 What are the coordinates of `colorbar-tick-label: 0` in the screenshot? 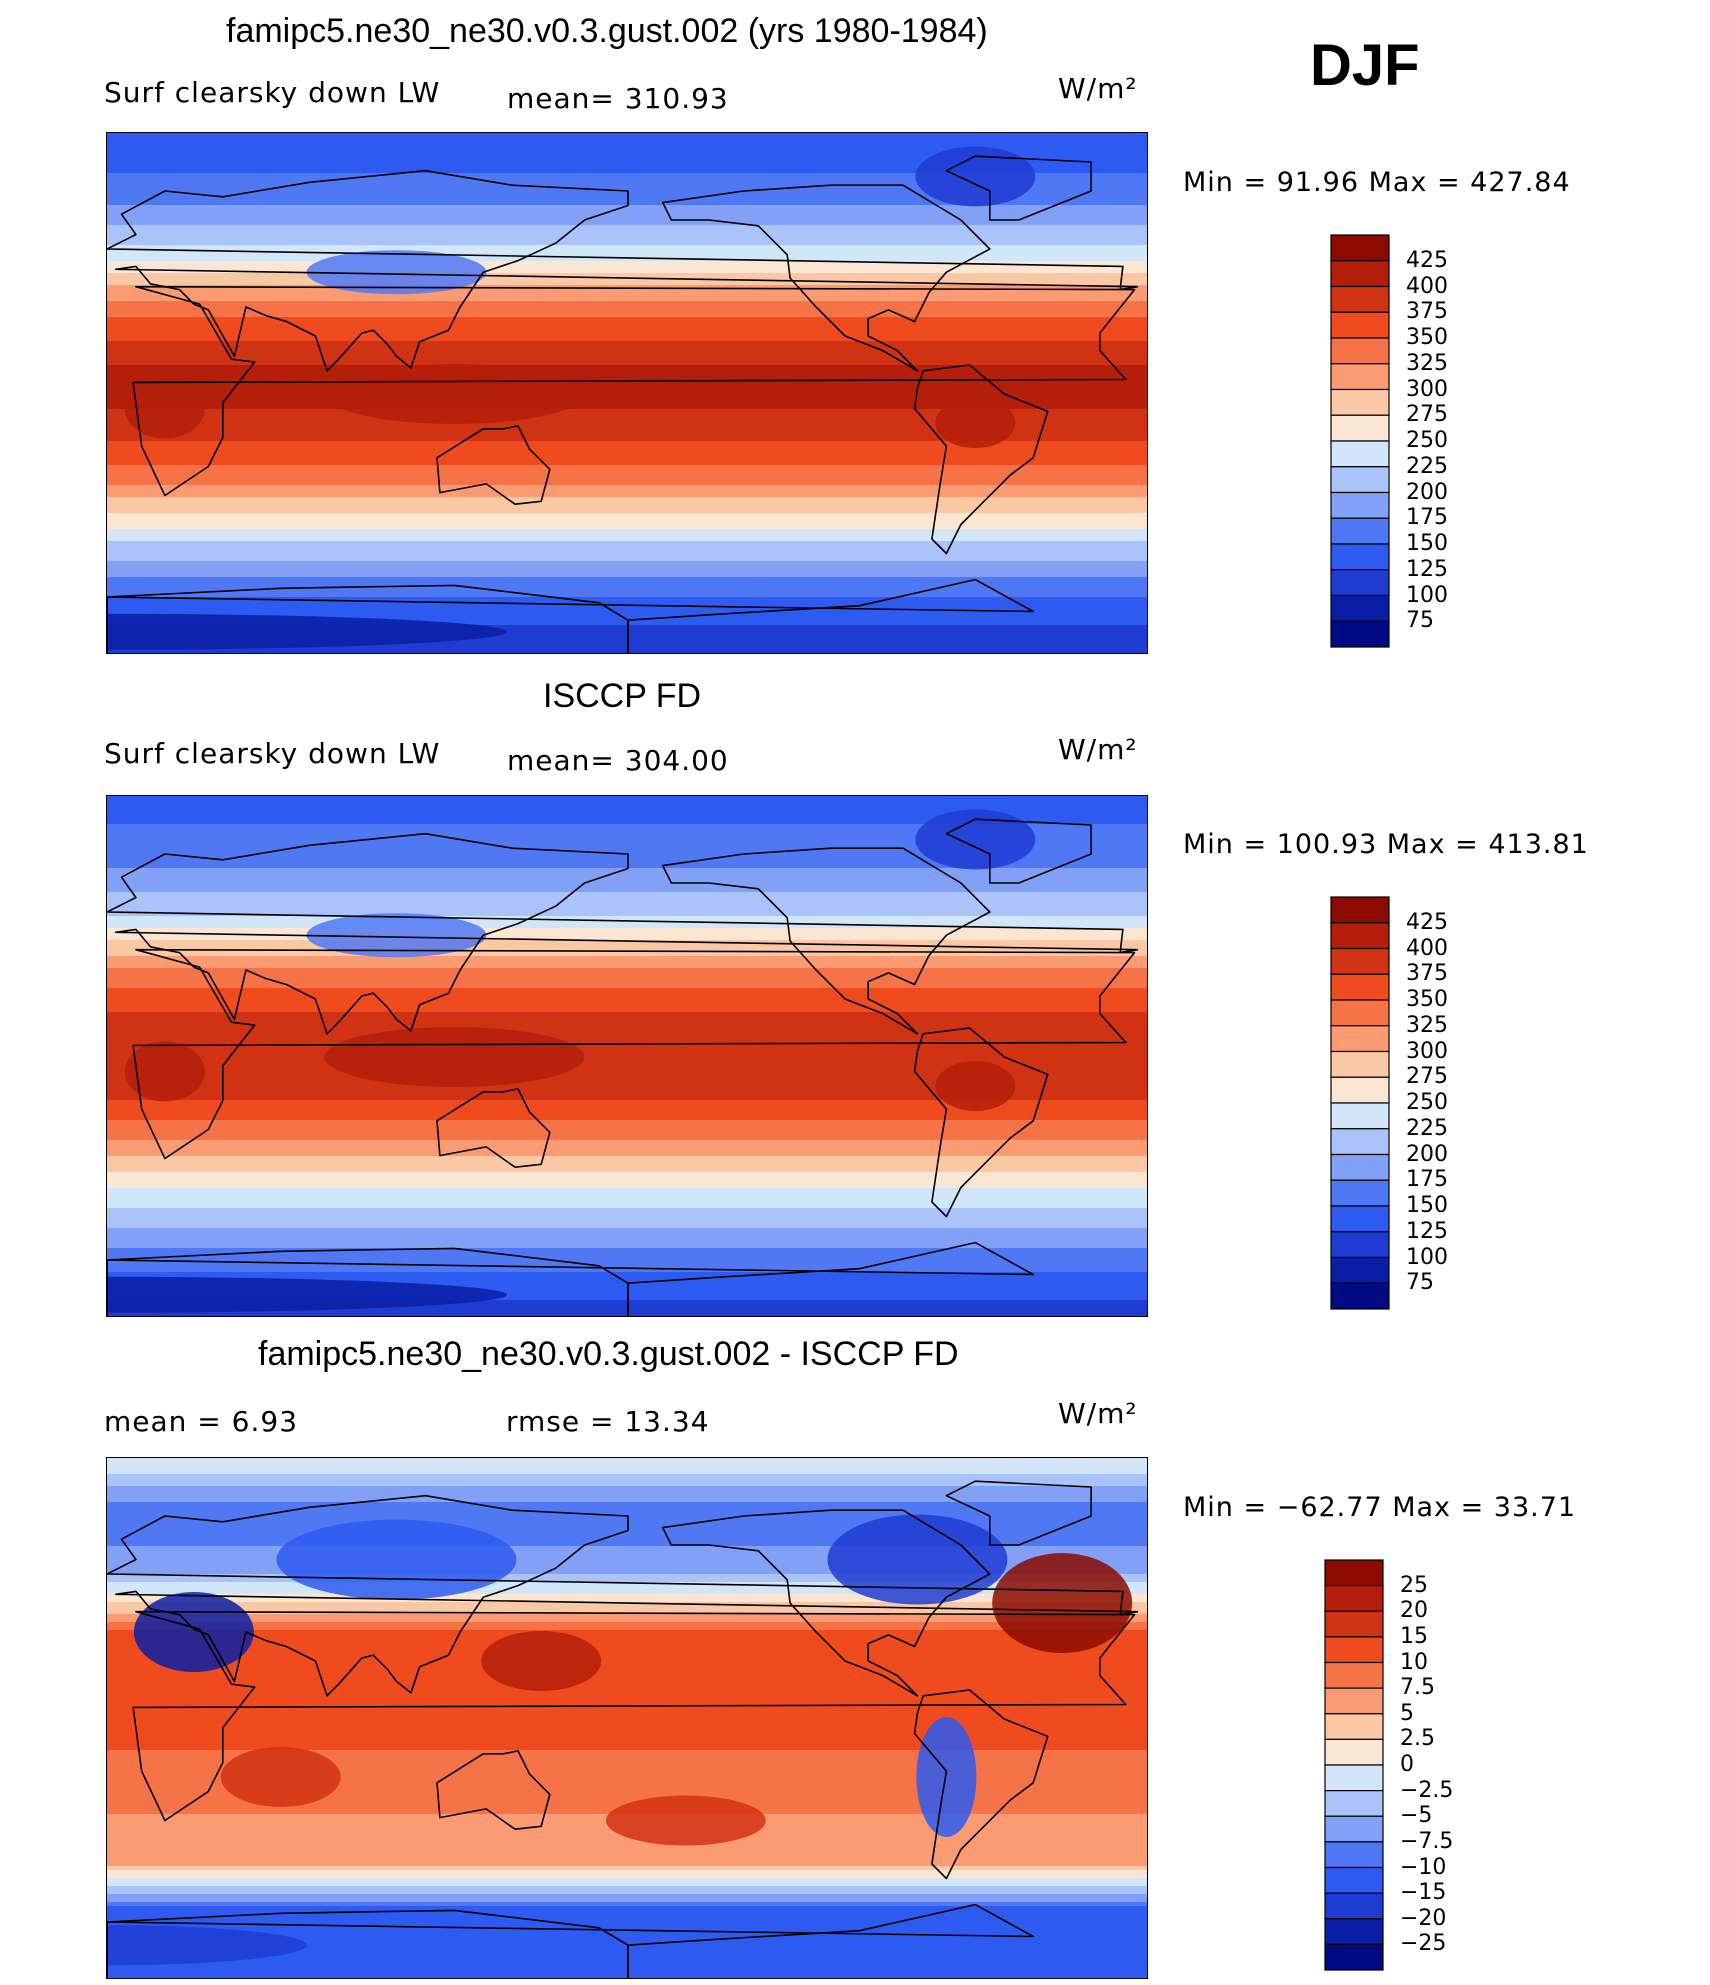 It's located at (1407, 1764).